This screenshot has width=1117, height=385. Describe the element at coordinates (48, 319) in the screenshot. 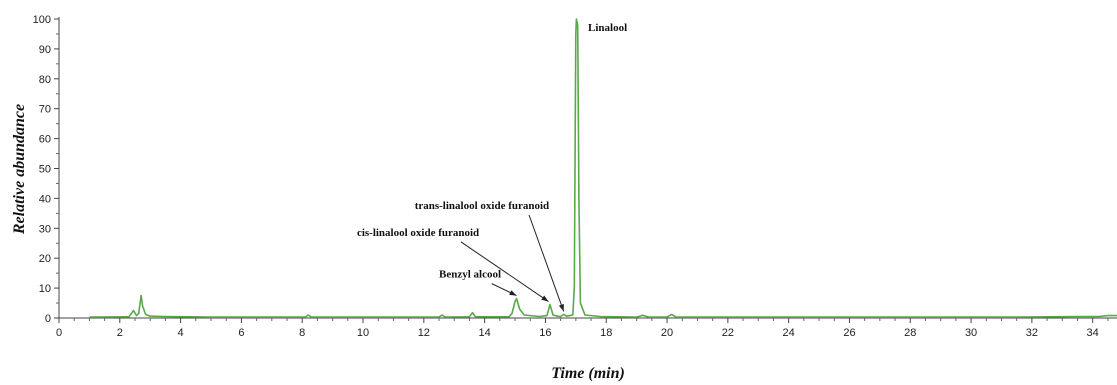

I see `y-tick-label: 0` at that location.